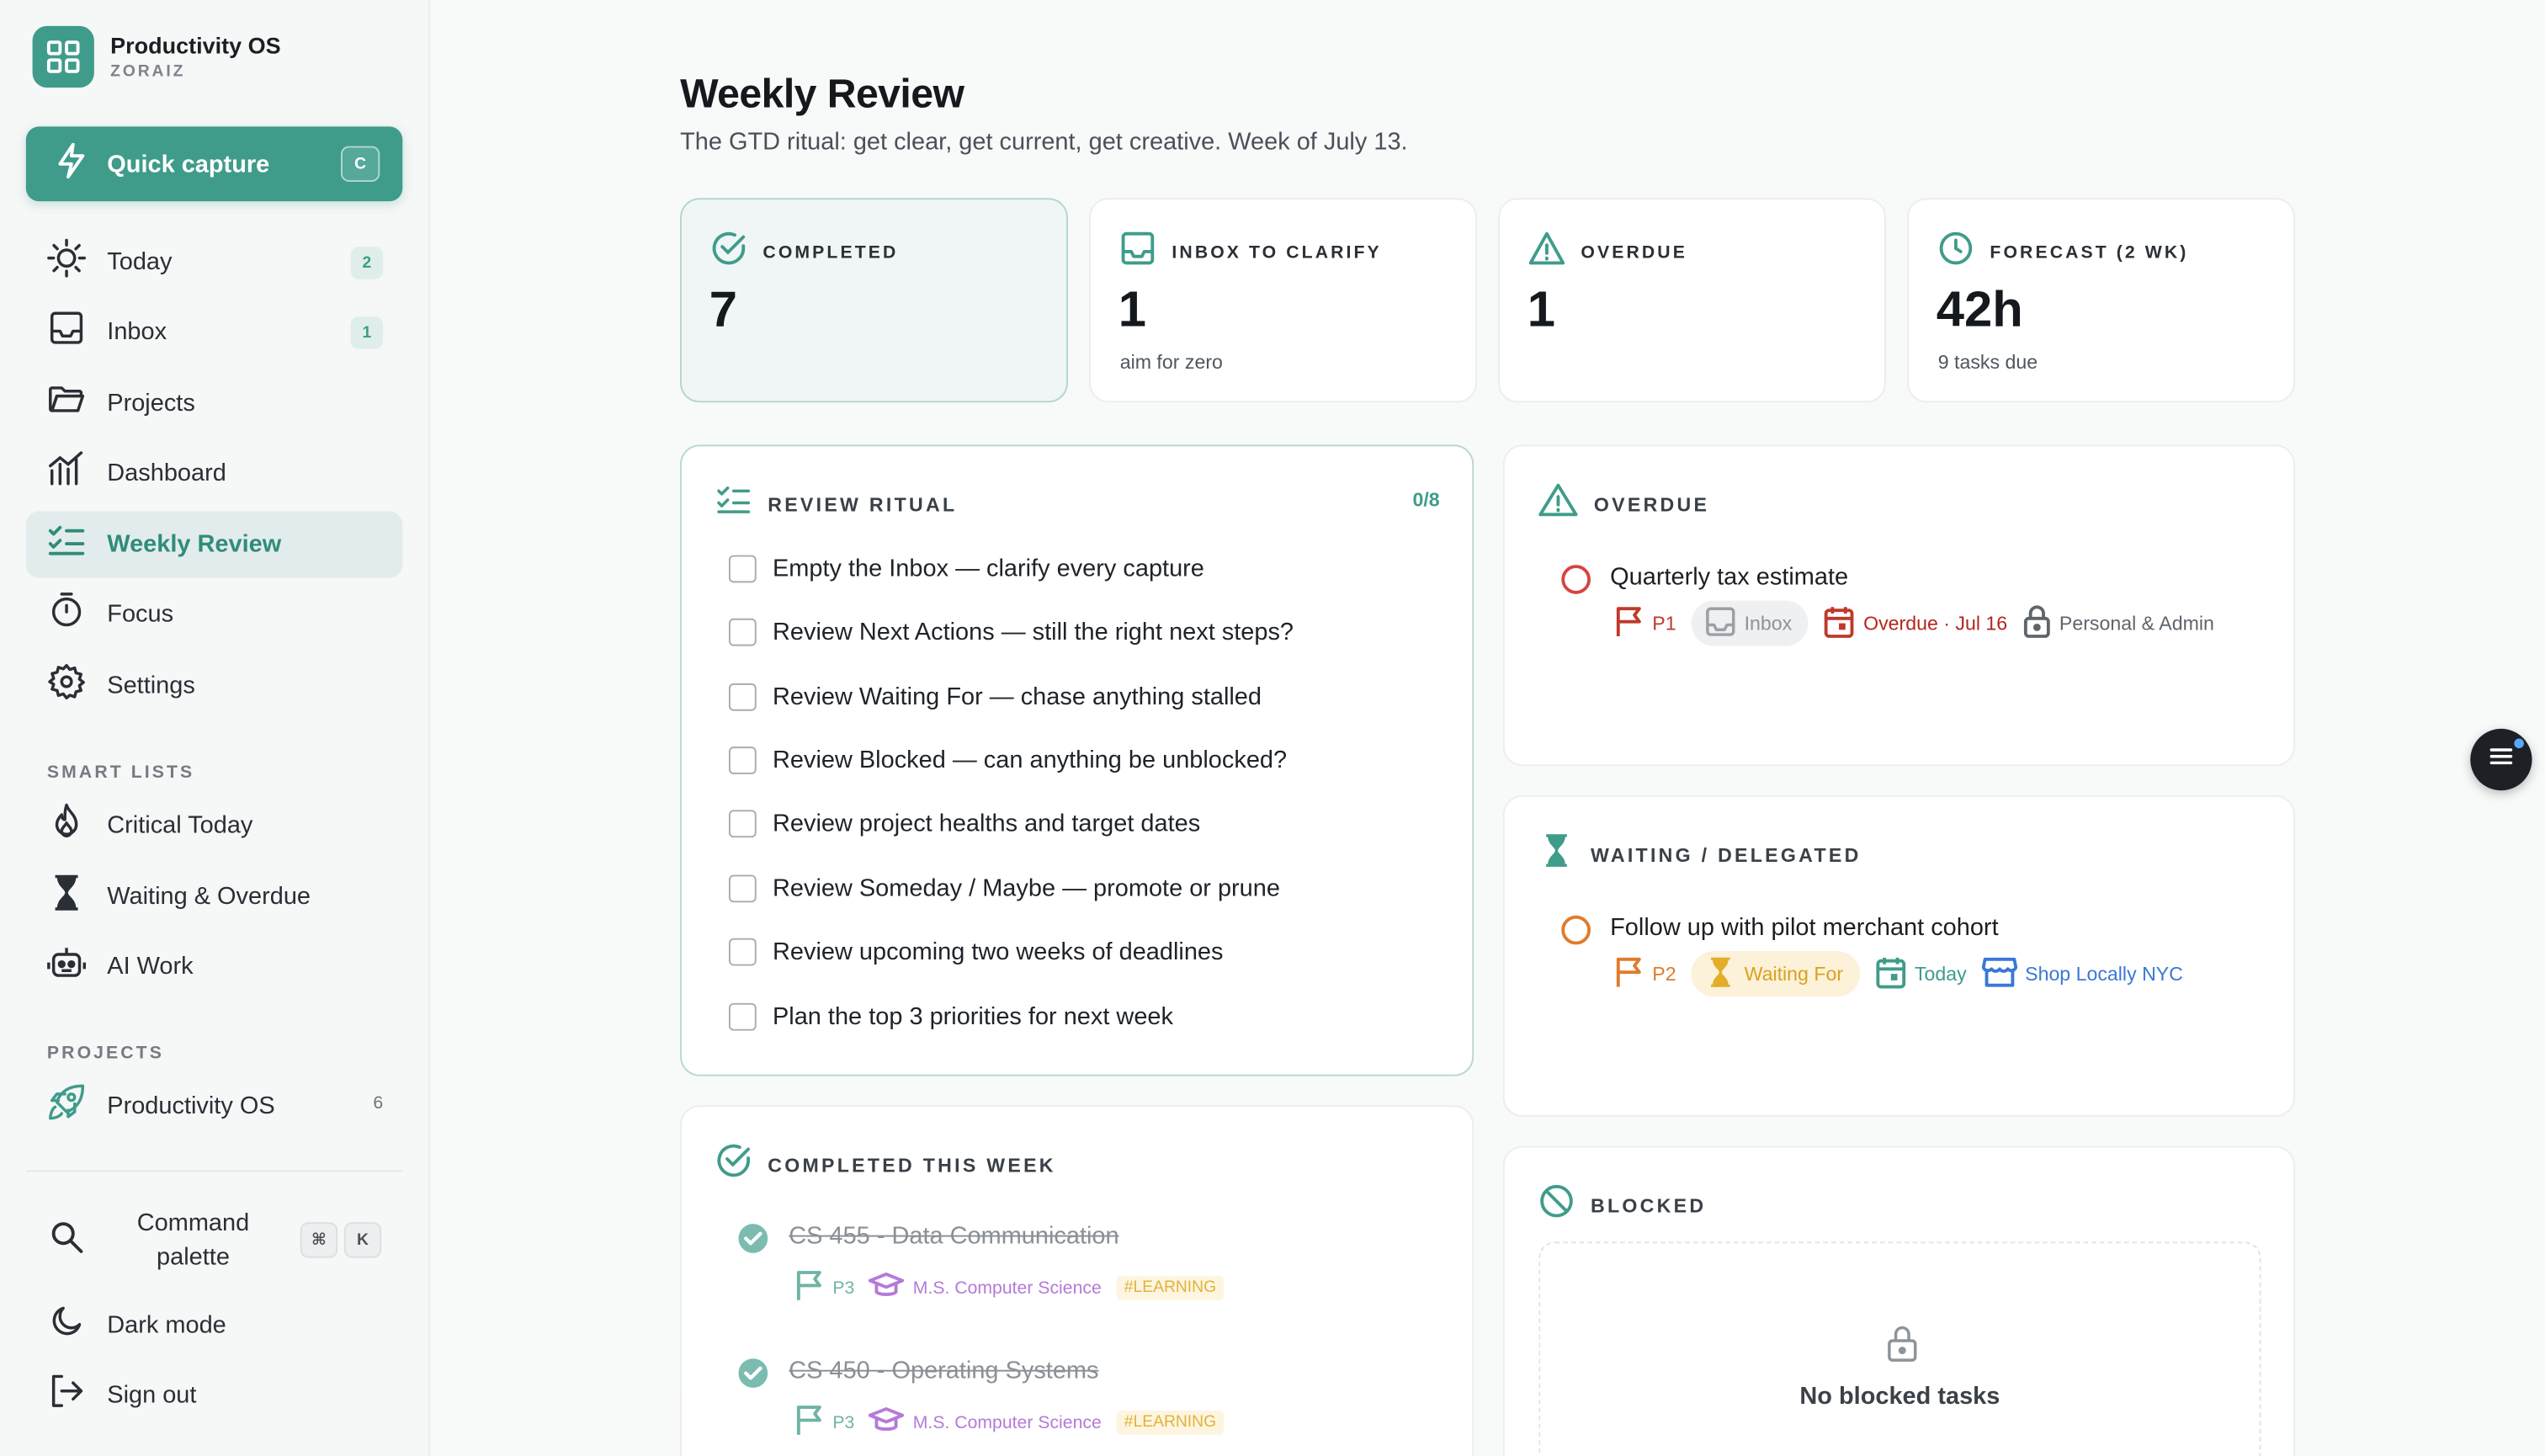 The image size is (2545, 1456). What do you see at coordinates (1900, 1397) in the screenshot?
I see `empty-state-text: No blocked tasks` at bounding box center [1900, 1397].